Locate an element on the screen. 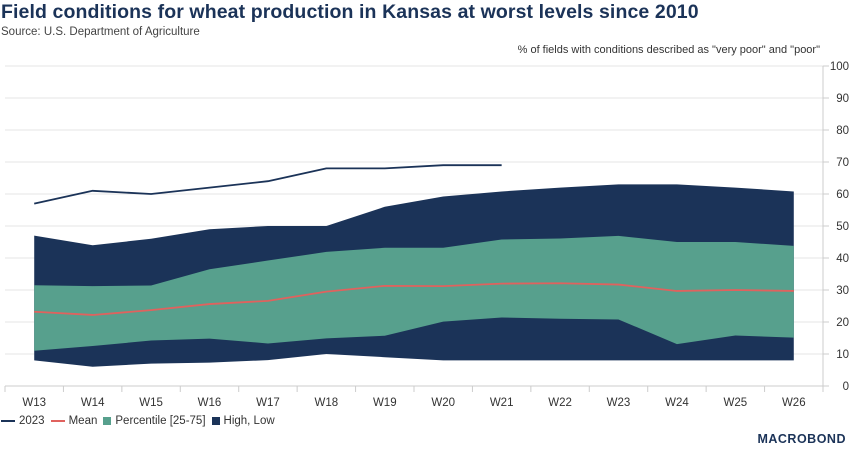 The image size is (850, 453). legend-swatch-2023 is located at coordinates (8, 421).